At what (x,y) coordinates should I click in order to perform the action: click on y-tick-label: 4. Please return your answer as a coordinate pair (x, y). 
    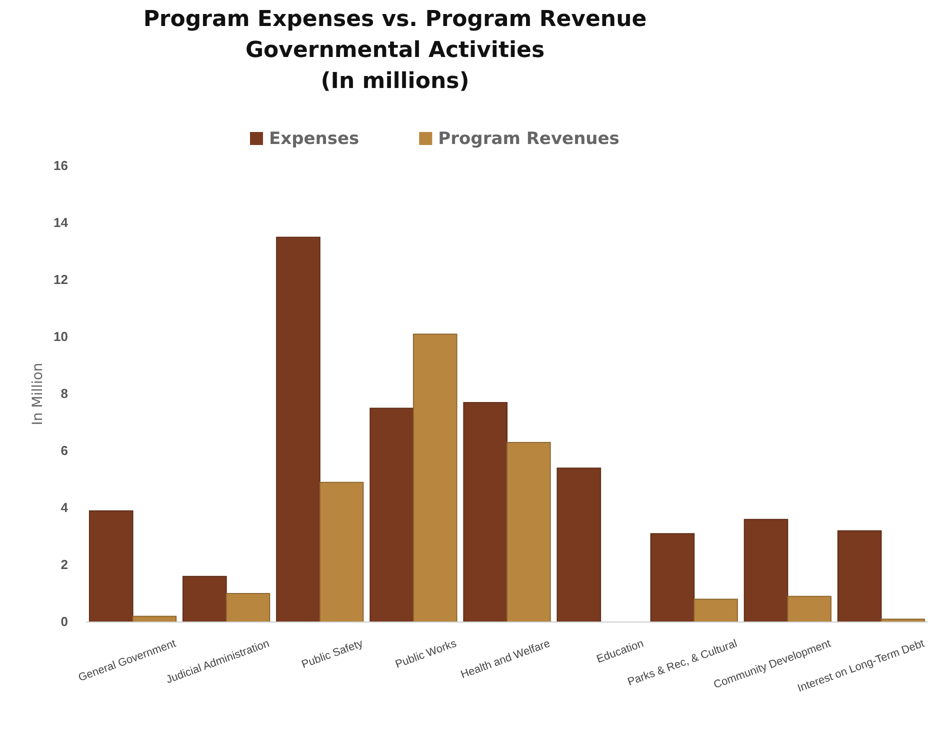
    Looking at the image, I should click on (64, 508).